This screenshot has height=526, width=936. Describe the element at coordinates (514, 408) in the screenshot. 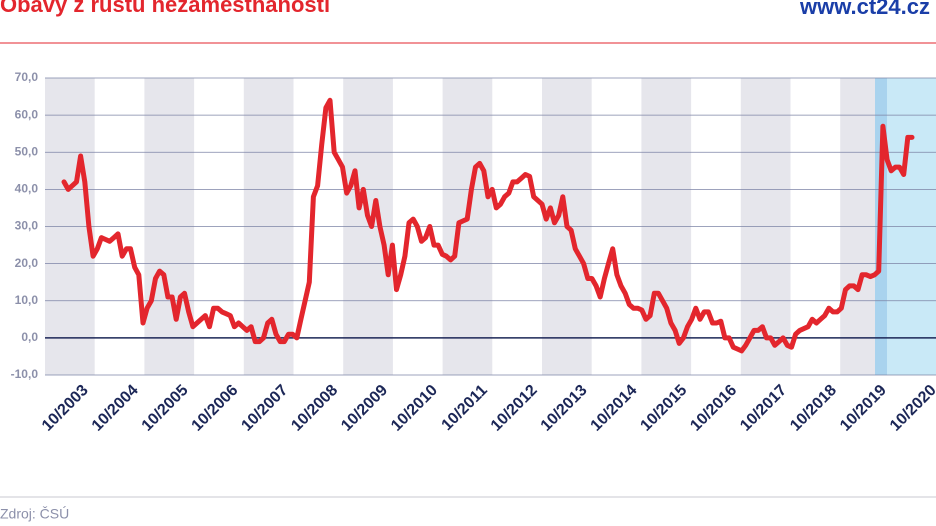

I see `x-tick-label: 10/2012` at that location.